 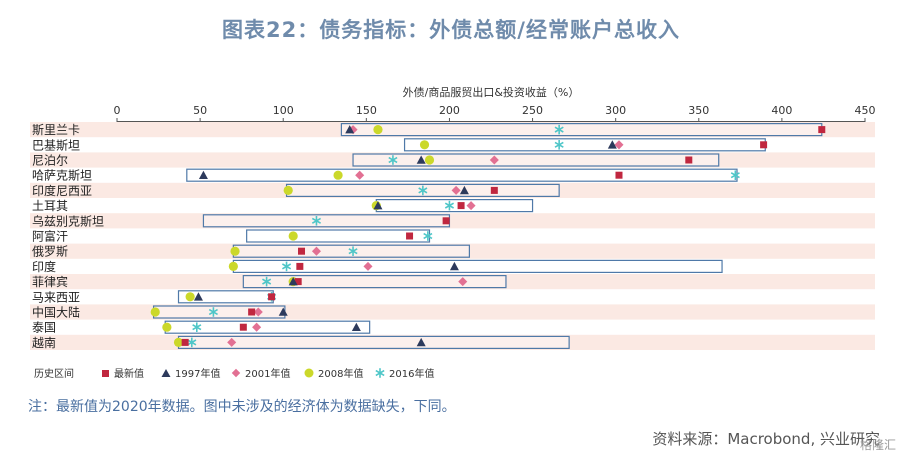 What do you see at coordinates (56, 130) in the screenshot?
I see `country-label: 斯里兰卡` at bounding box center [56, 130].